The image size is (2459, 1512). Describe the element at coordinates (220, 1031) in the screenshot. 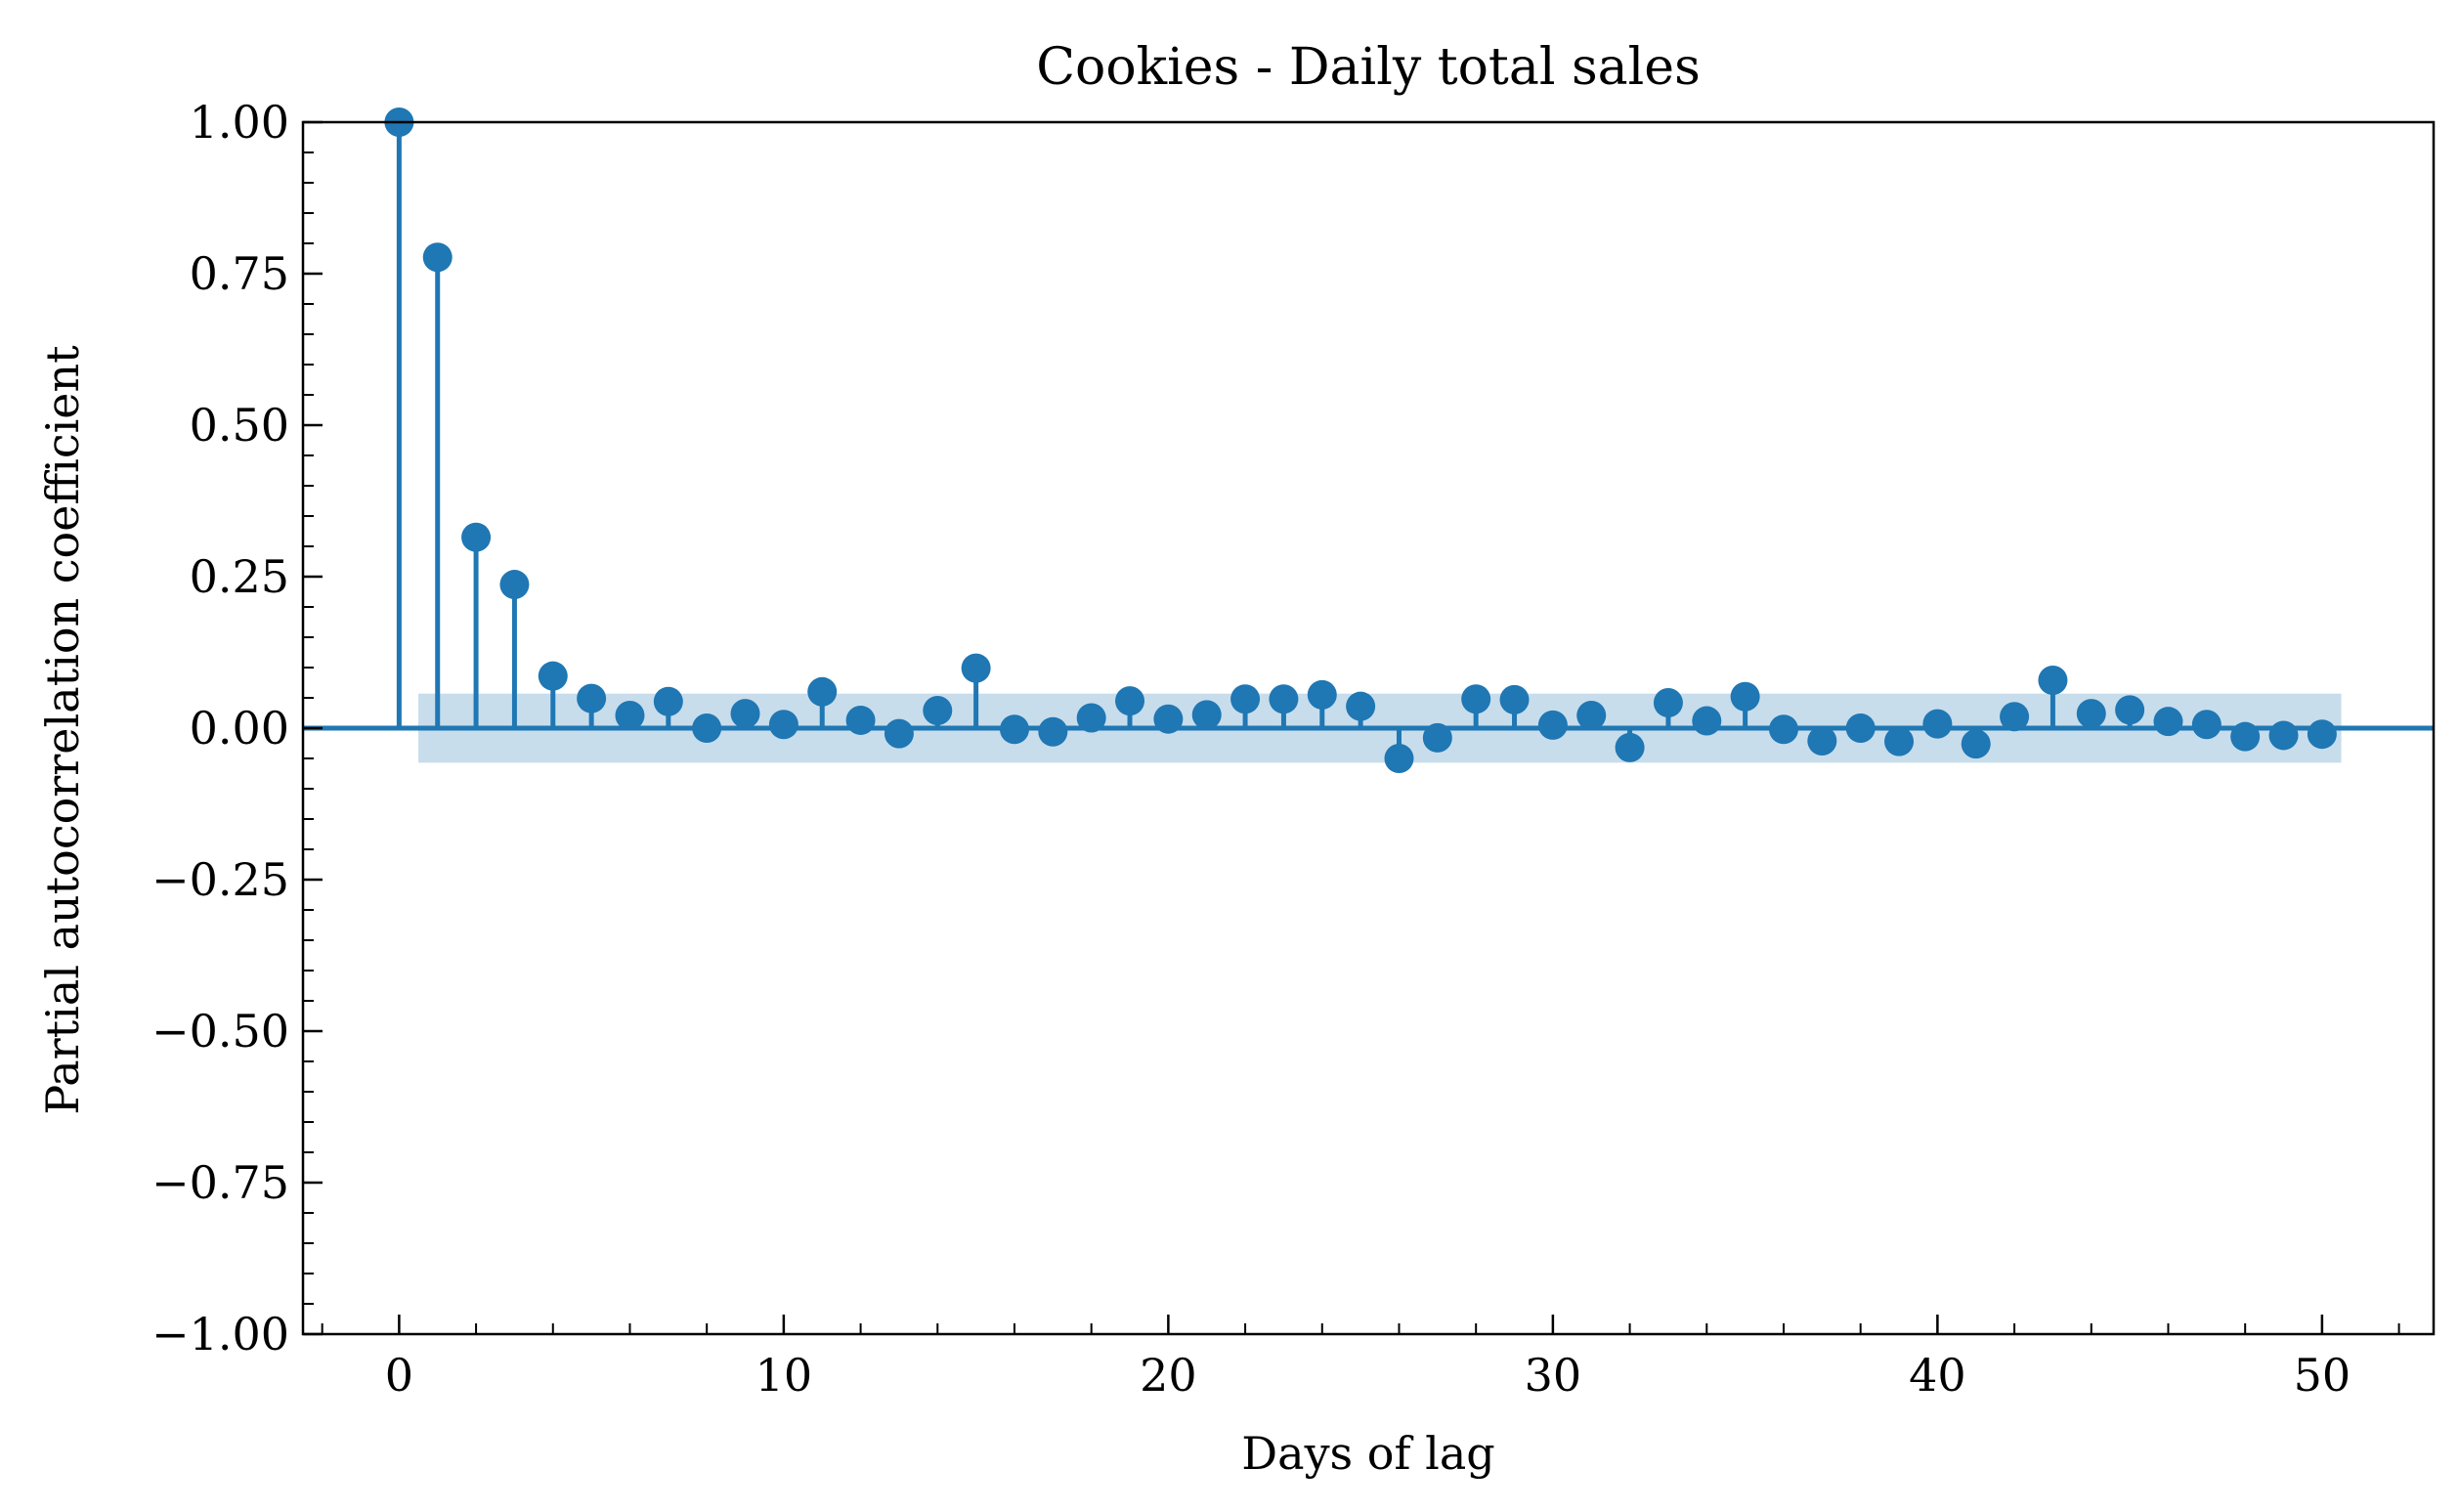

I see `y-tick-label: −0.50` at that location.